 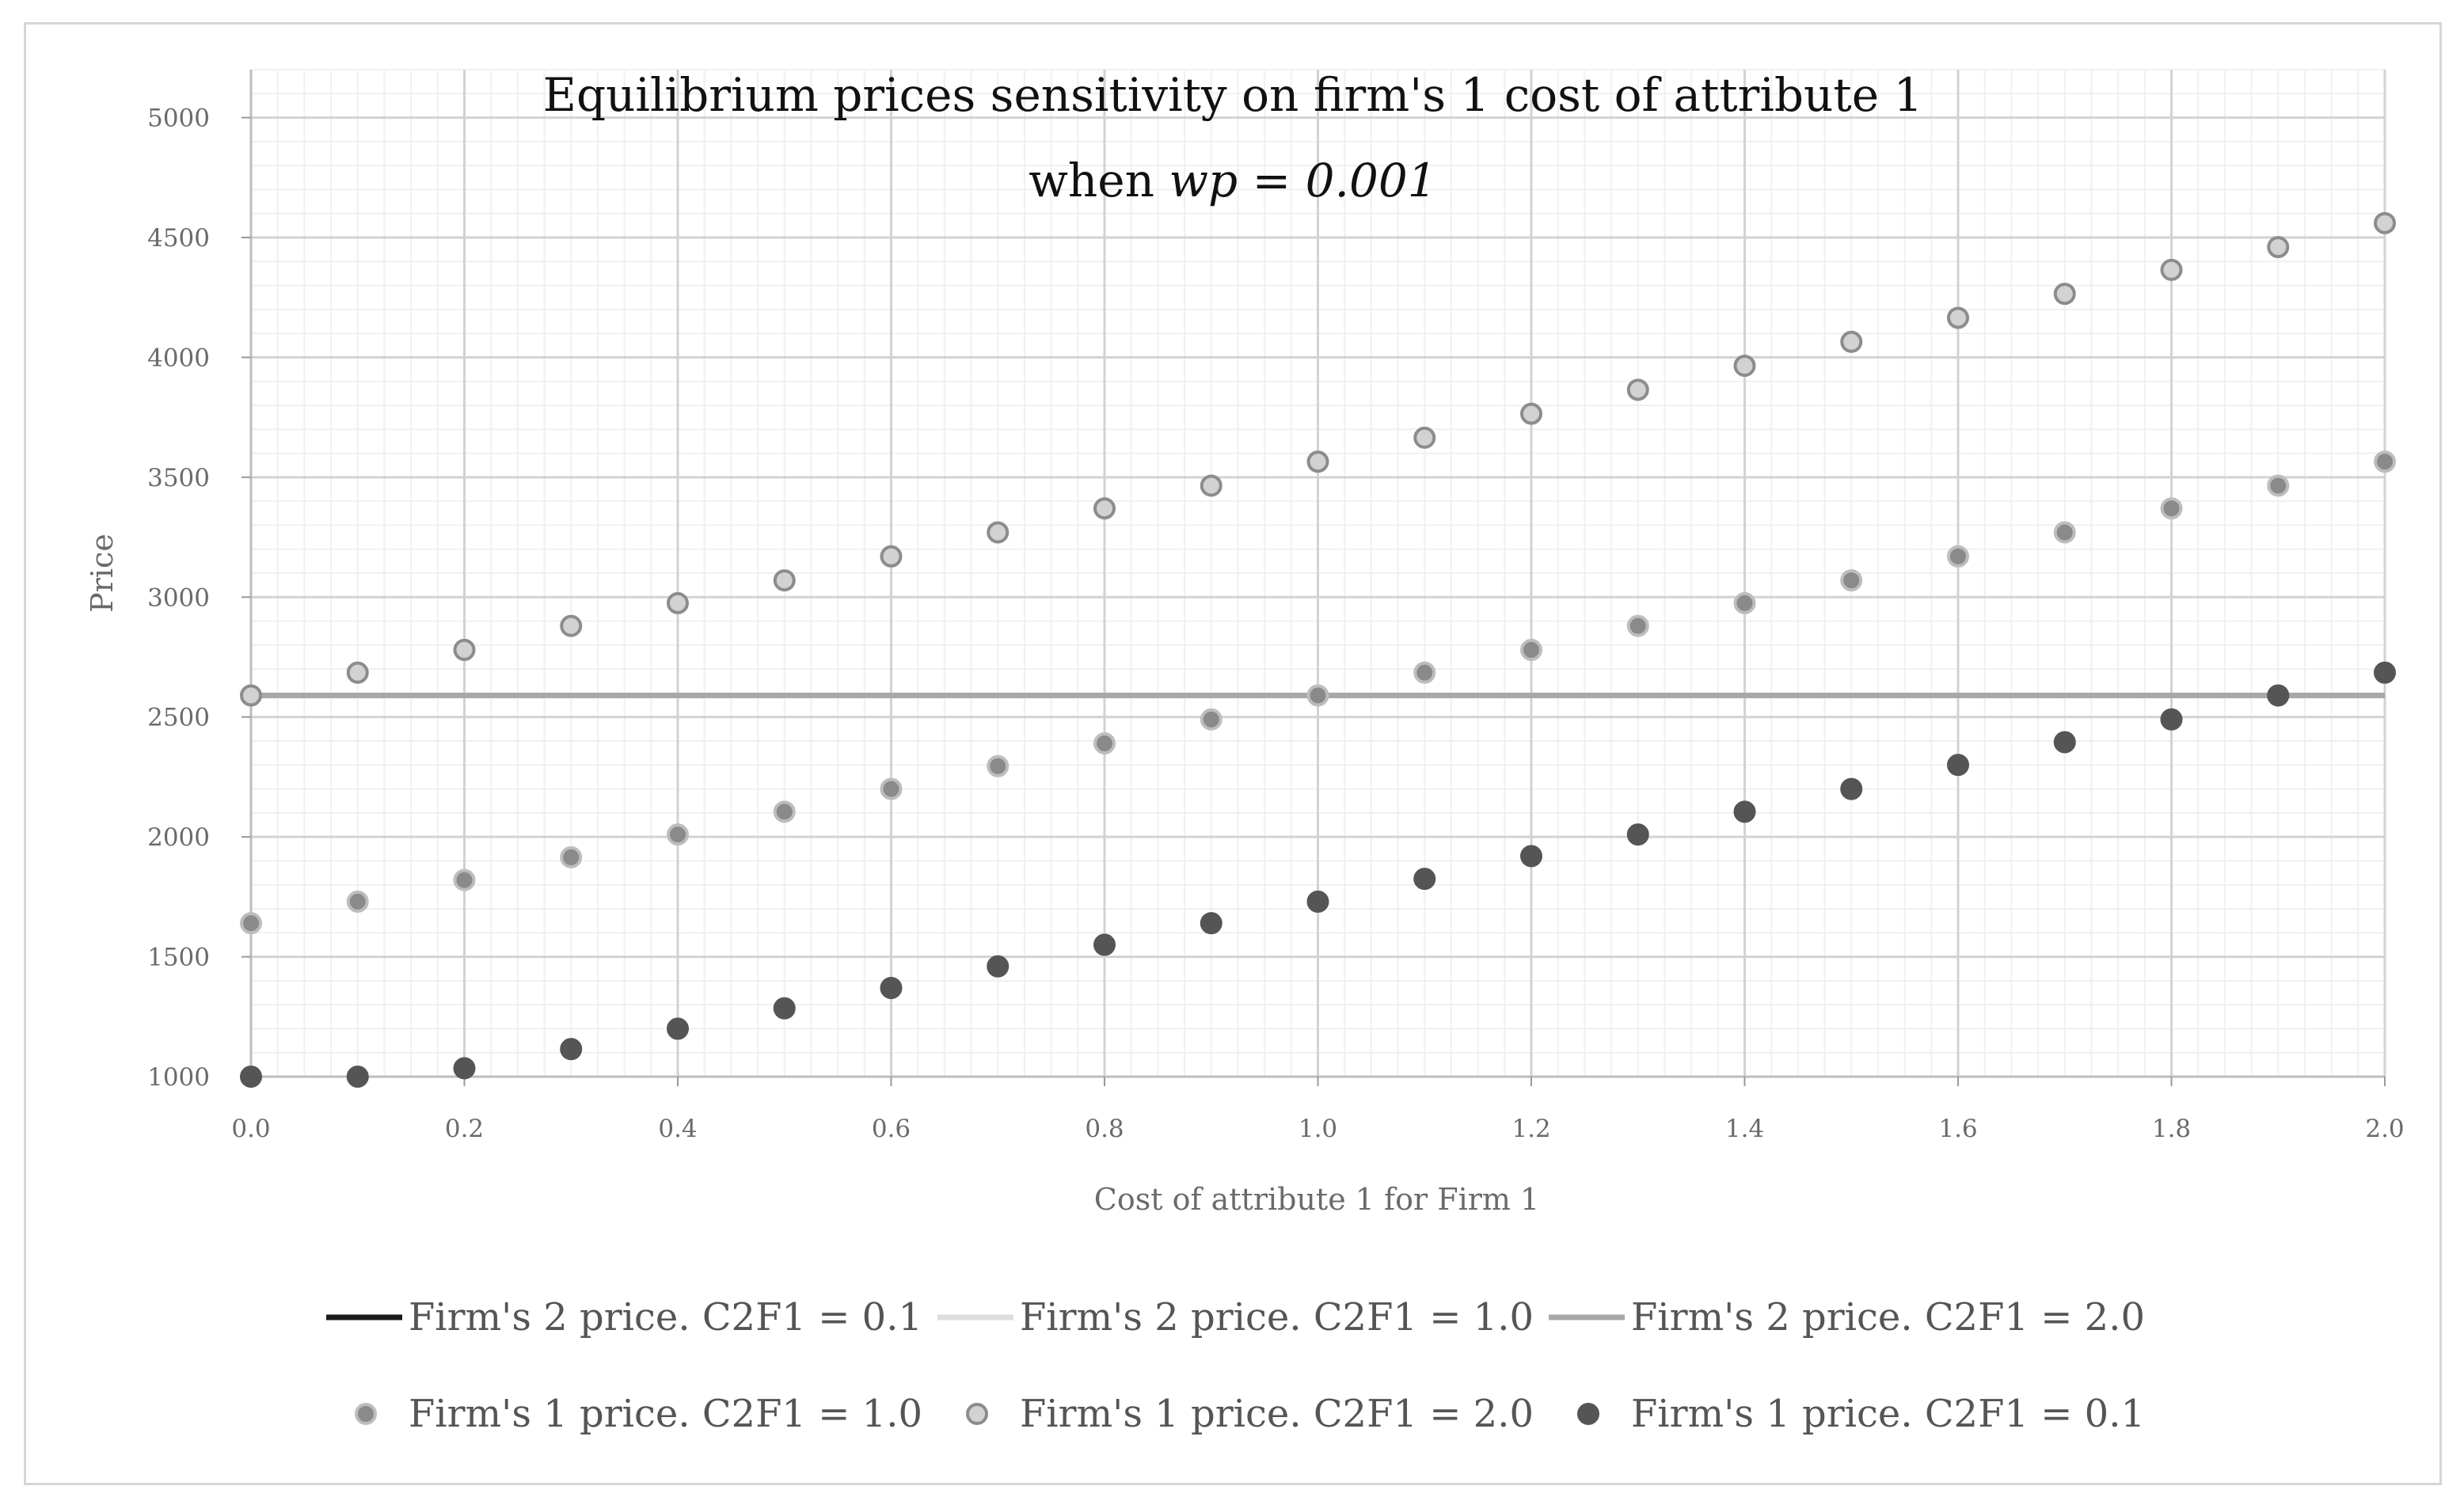 I want to click on x-tick-label: 1.6, so click(x=1957, y=1129).